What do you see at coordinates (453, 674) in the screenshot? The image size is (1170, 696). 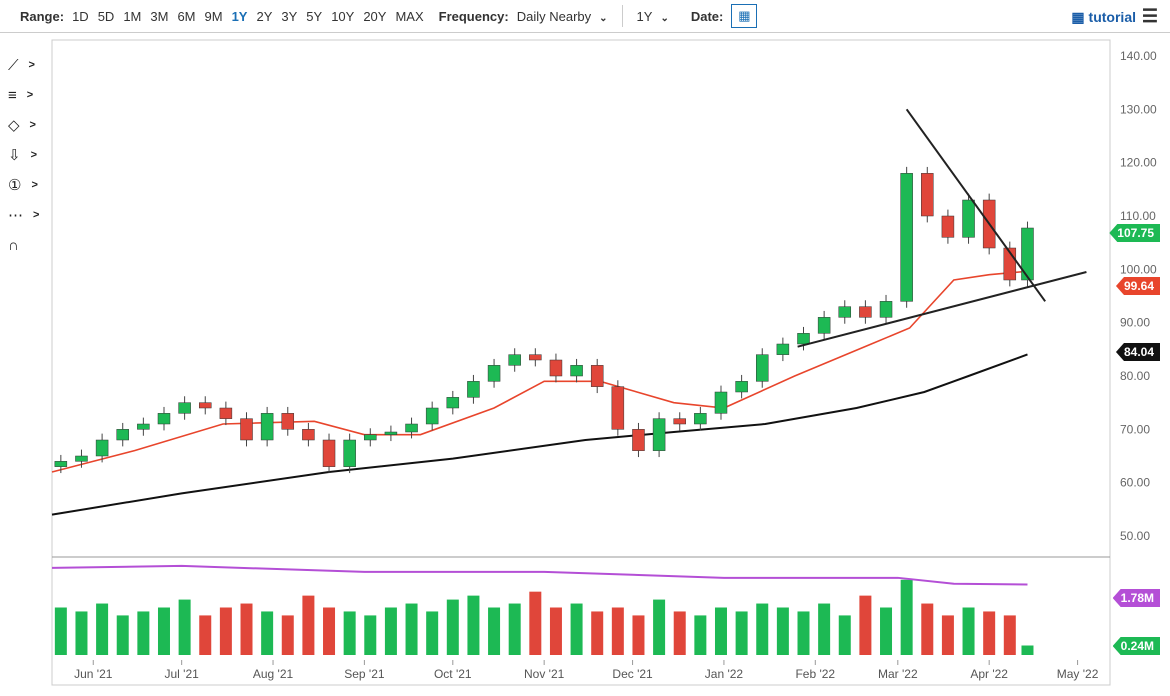 I see `x-tick-label: Oct '21` at bounding box center [453, 674].